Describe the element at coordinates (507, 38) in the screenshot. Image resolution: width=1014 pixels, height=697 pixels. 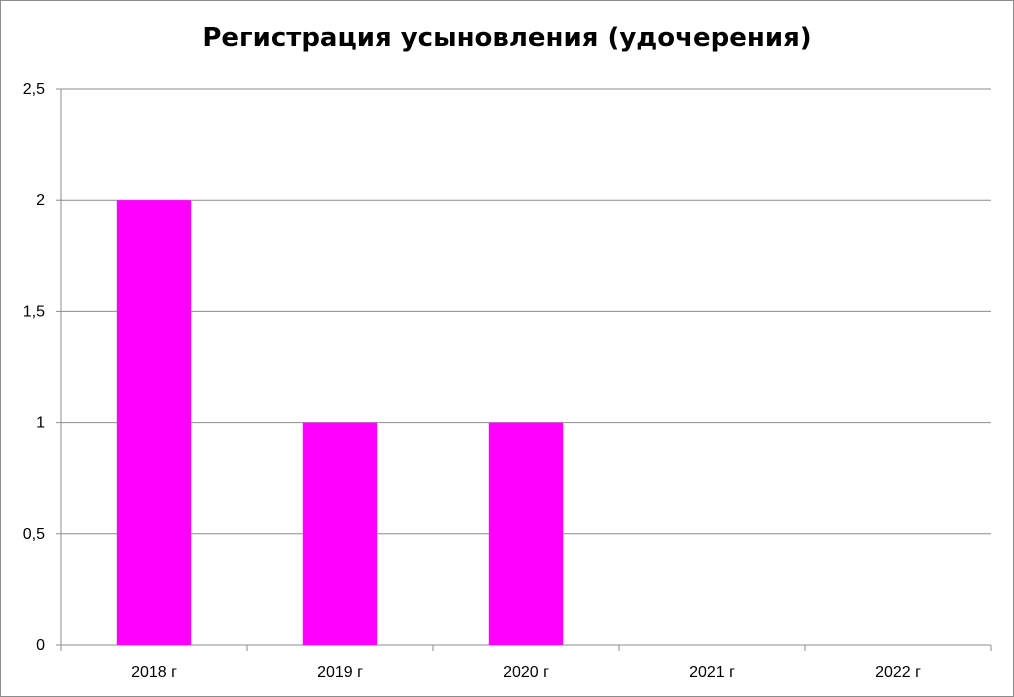
I see `chart-title: Регистрация усыновления (удочерения)` at that location.